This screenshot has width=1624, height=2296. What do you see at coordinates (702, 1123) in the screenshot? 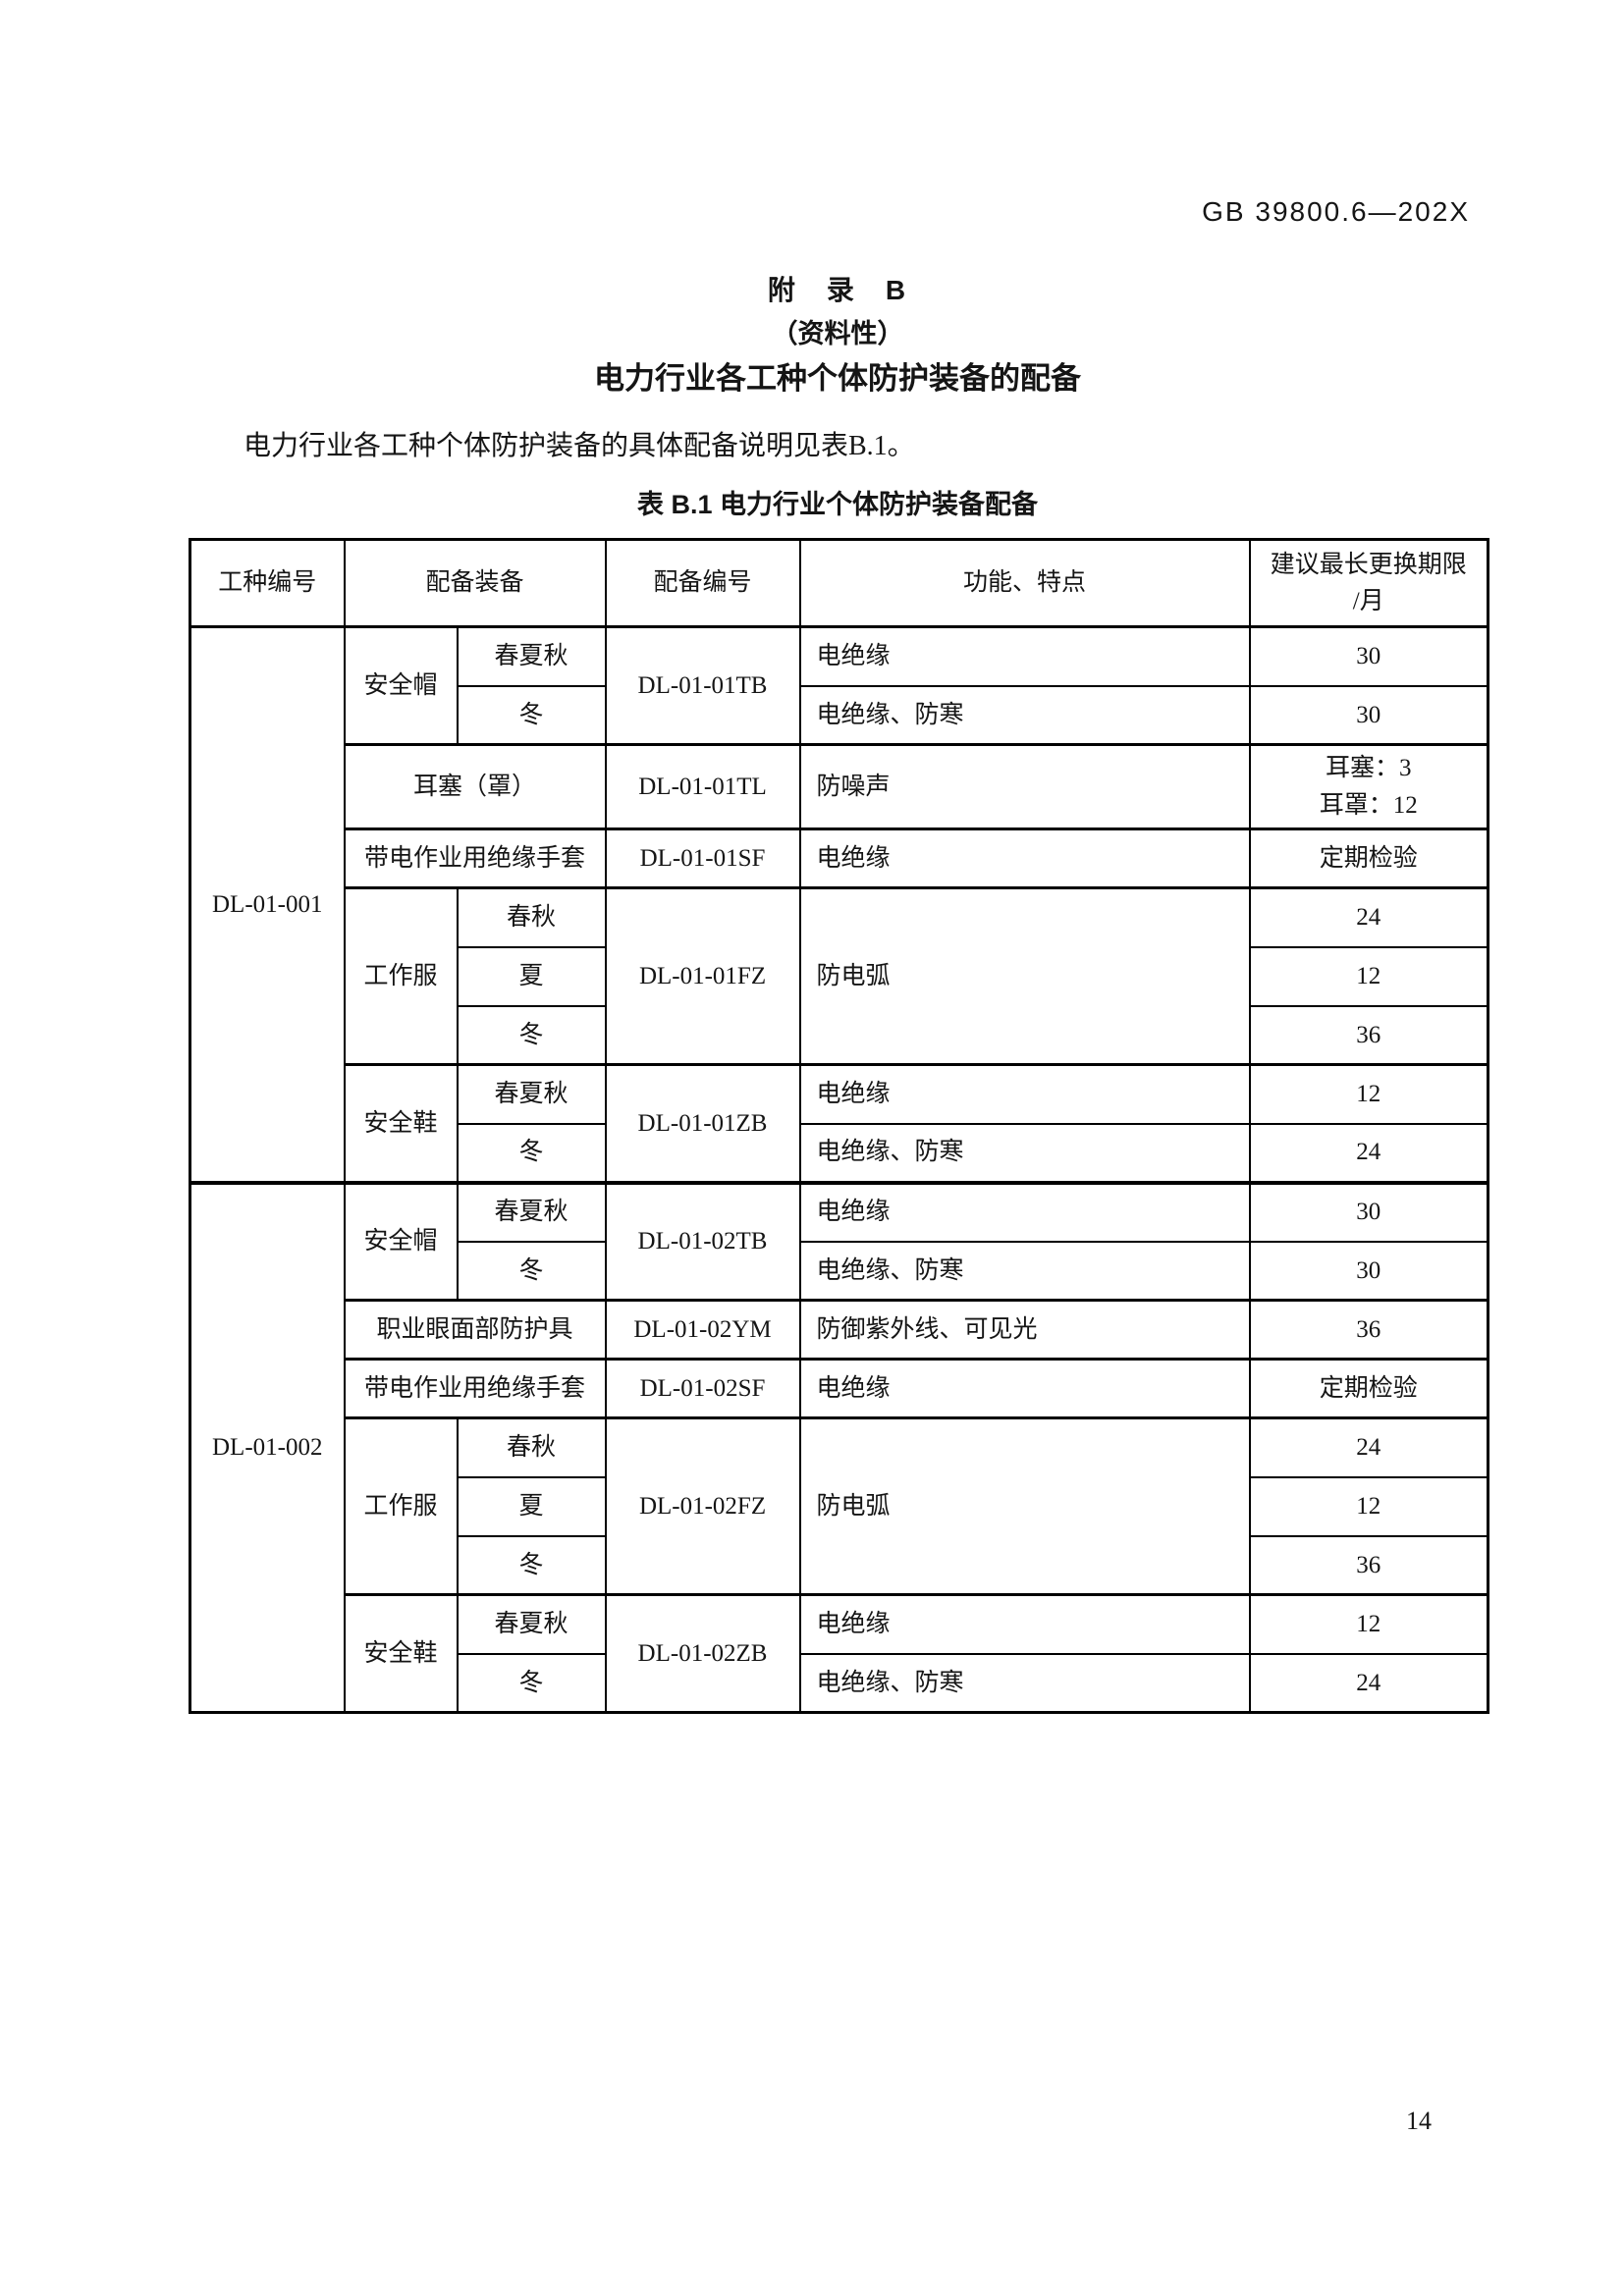
I see `table-cell: DL-01-01ZB` at bounding box center [702, 1123].